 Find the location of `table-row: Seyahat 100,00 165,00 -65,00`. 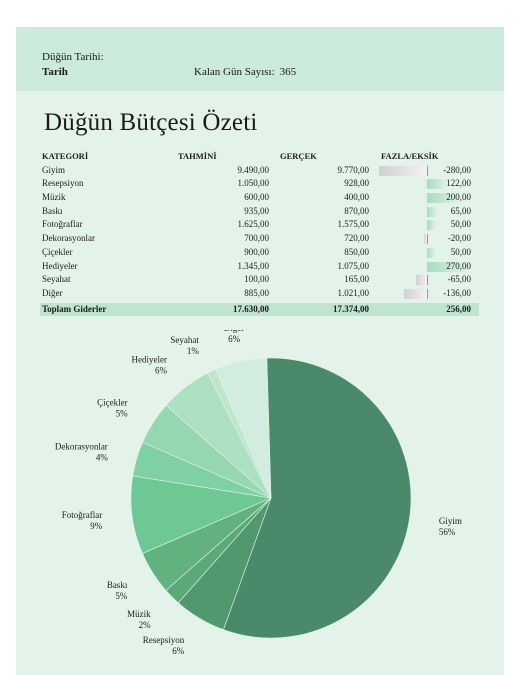

table-row: Seyahat 100,00 165,00 -65,00 is located at coordinates (259, 280).